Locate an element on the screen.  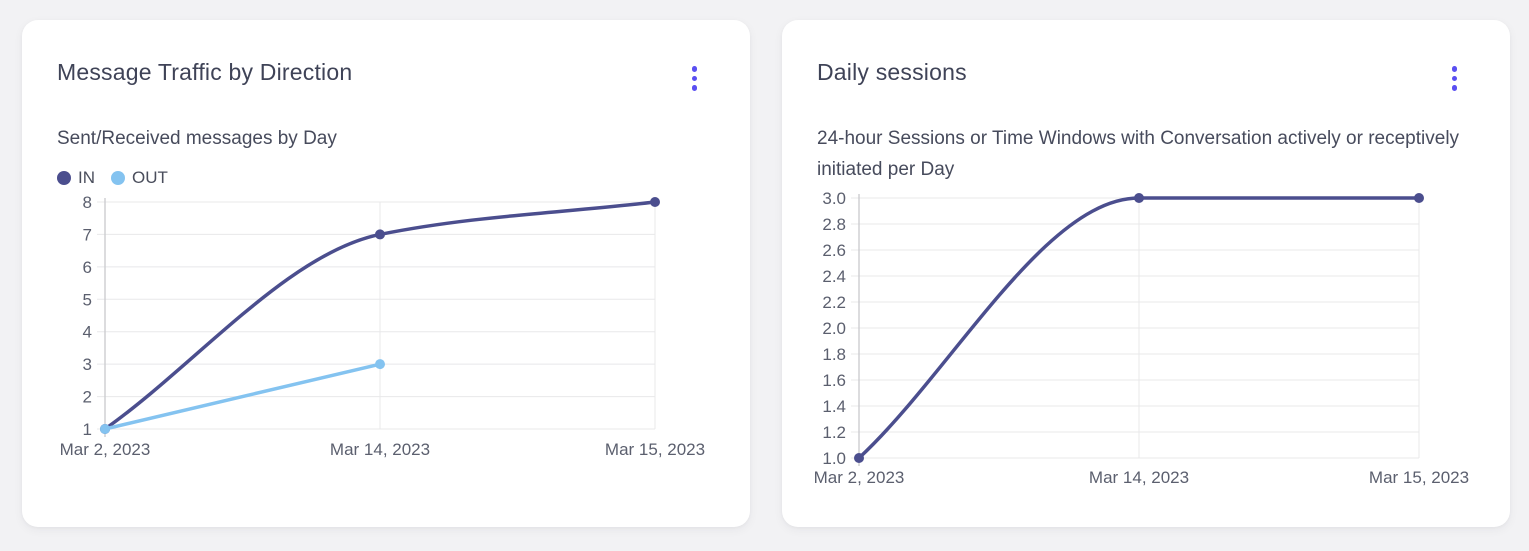
card-title: Daily sessions is located at coordinates (892, 72).